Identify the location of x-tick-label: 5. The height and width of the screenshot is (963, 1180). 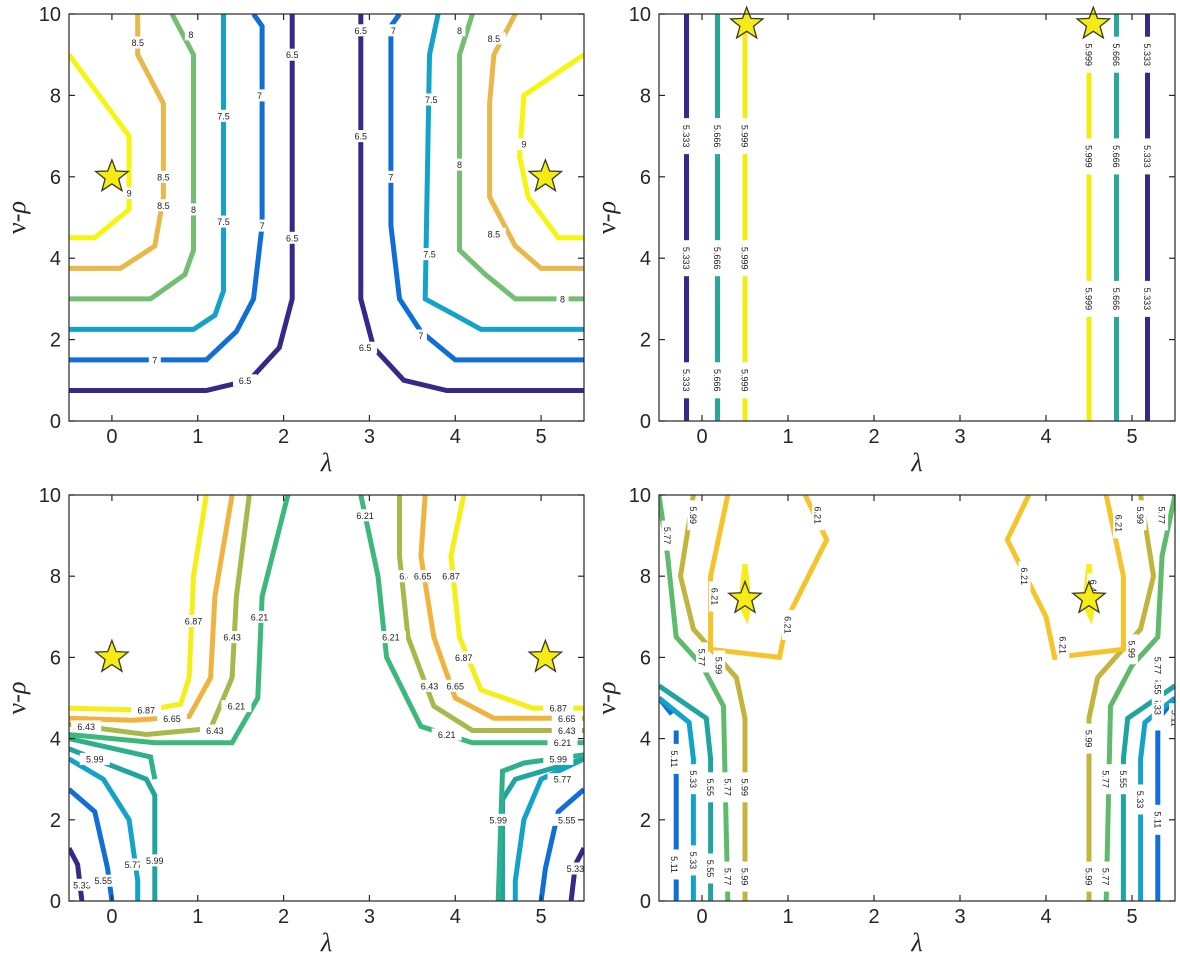
(1131, 917).